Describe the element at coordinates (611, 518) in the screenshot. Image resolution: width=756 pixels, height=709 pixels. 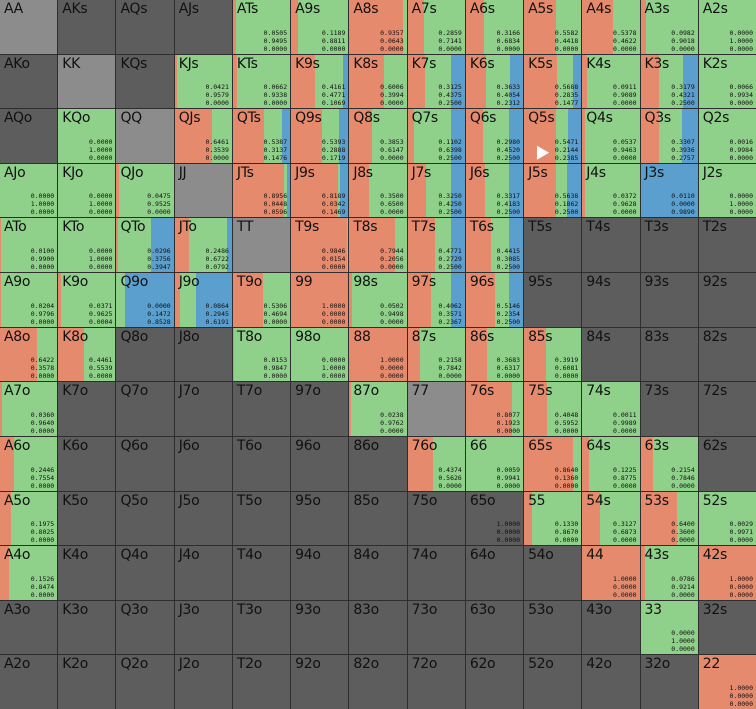
I see `hand-cell-54s: 0.3127 0.6873 0.0000 54s` at that location.